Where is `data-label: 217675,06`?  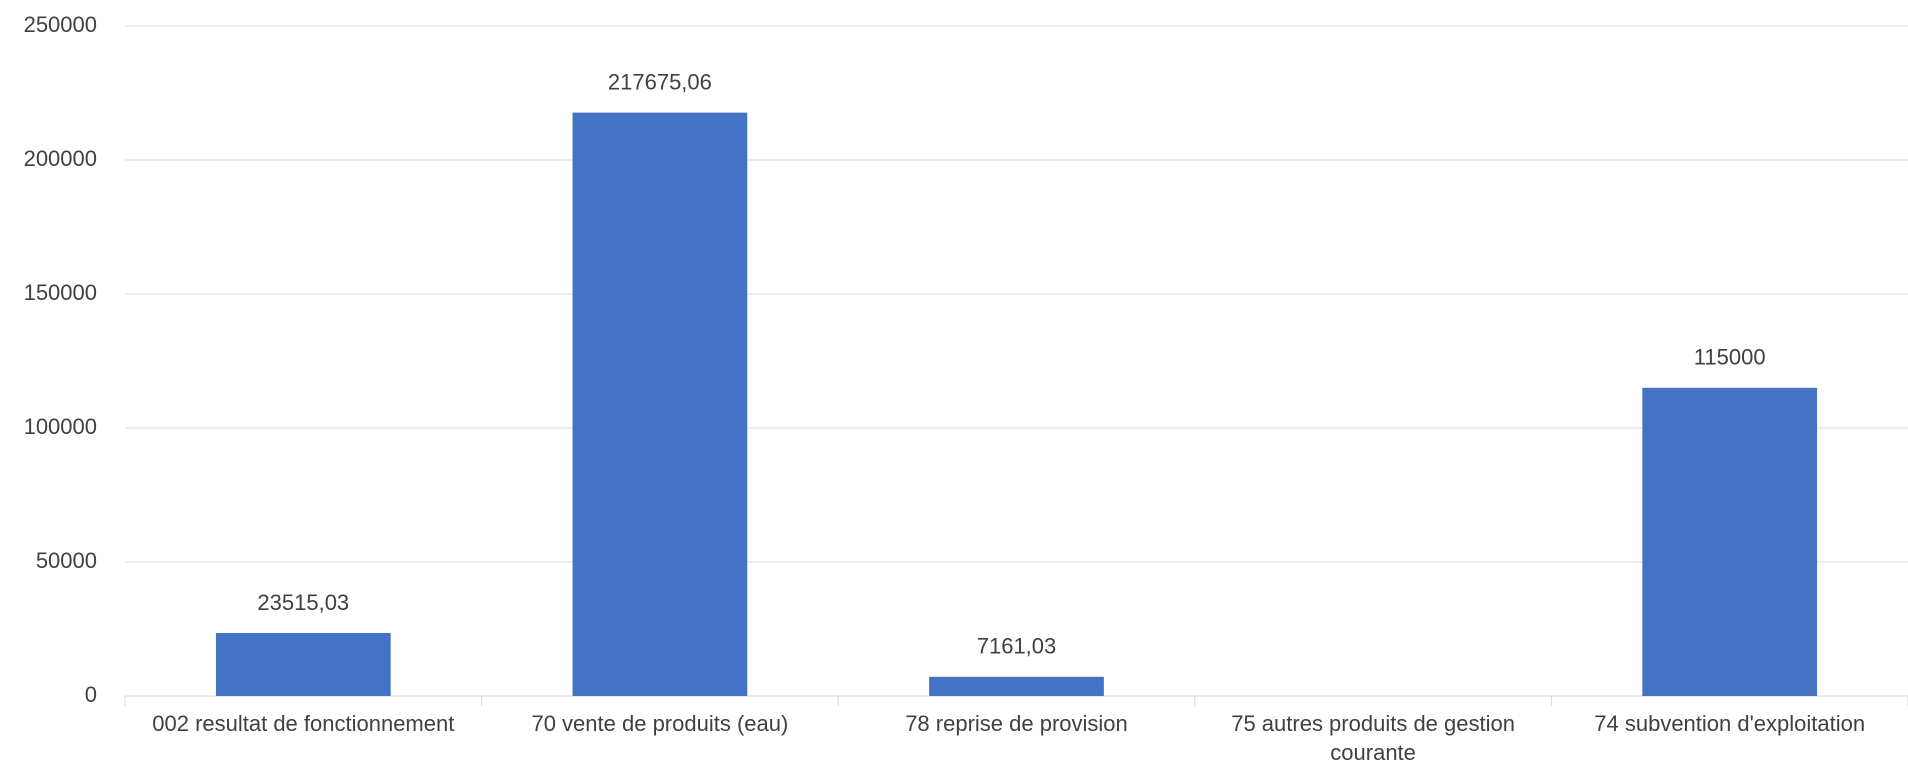
data-label: 217675,06 is located at coordinates (660, 81).